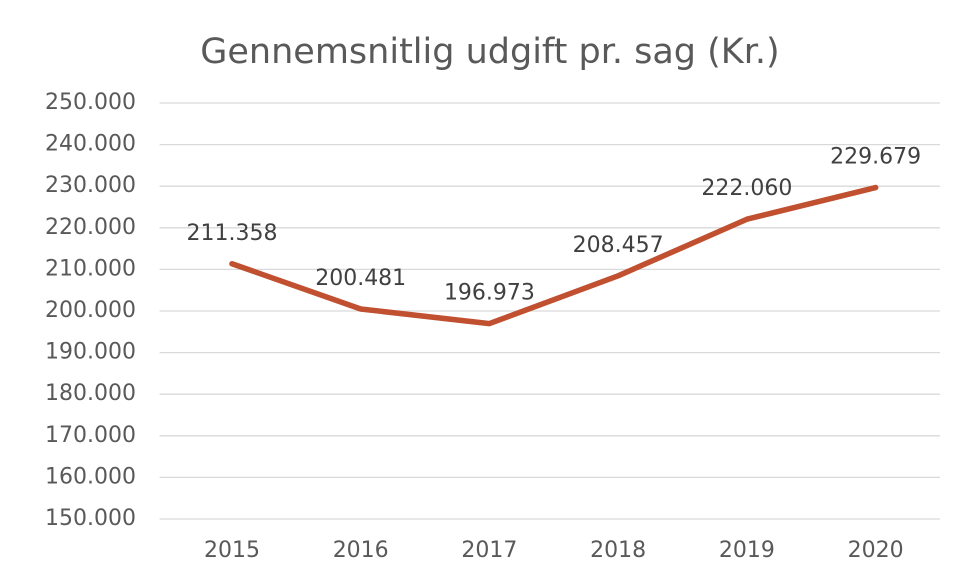 The width and height of the screenshot is (956, 576). I want to click on y-tick-label: 200.000, so click(90, 310).